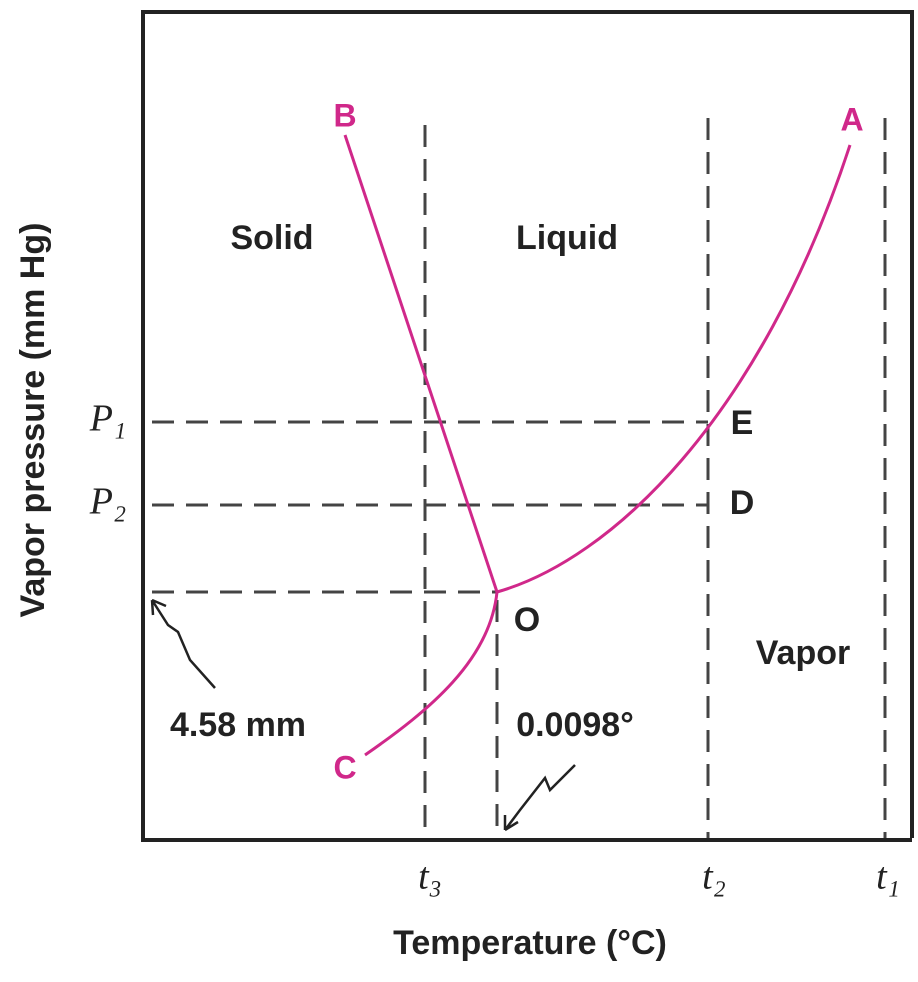  What do you see at coordinates (421, 363) in the screenshot?
I see `fusion-curve` at bounding box center [421, 363].